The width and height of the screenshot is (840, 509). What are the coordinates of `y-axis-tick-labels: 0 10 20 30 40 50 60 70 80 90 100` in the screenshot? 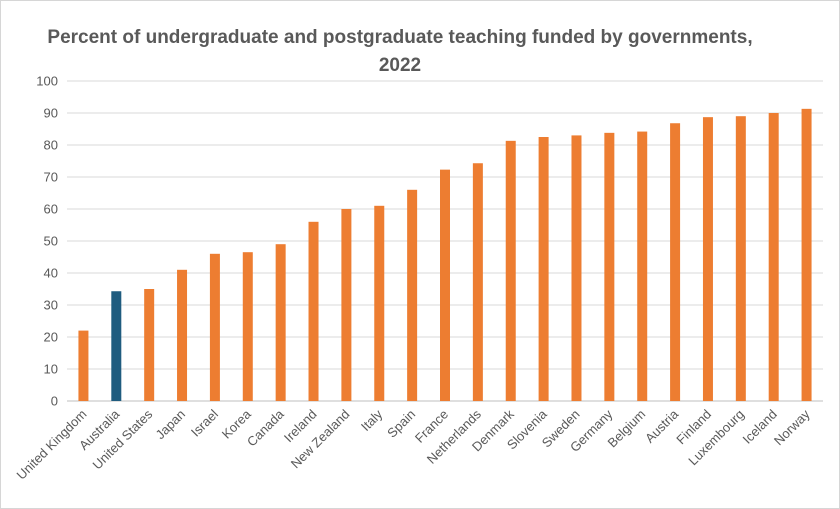 It's located at (47, 241).